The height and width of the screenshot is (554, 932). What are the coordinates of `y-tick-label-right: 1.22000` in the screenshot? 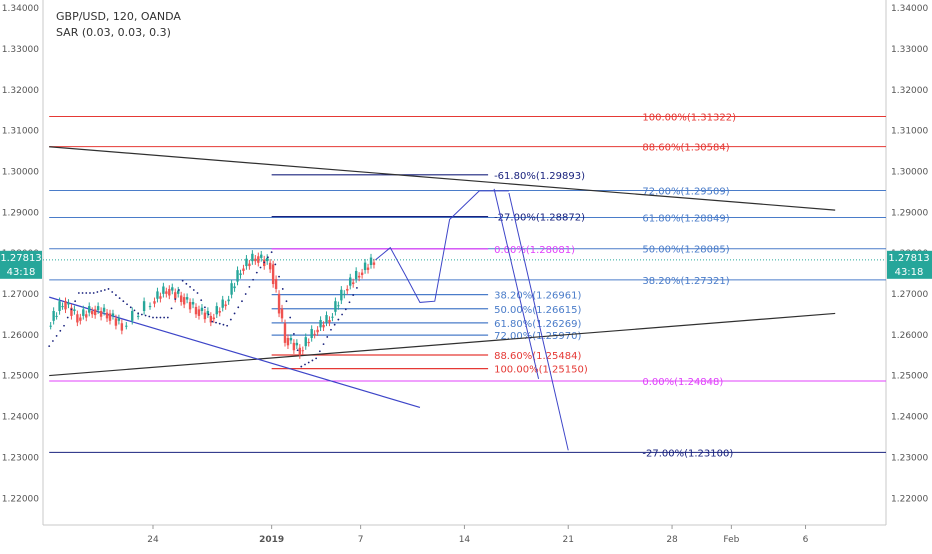 It's located at (909, 499).